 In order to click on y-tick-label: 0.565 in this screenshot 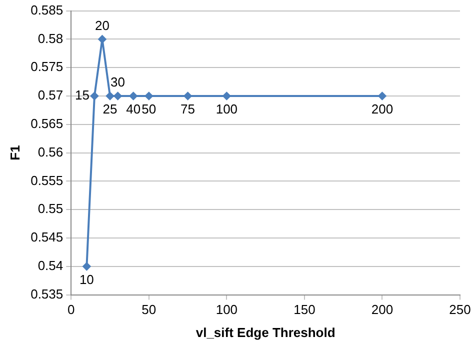, I will do `click(47, 123)`.